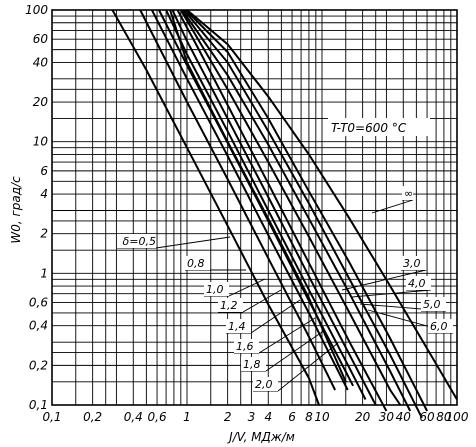  What do you see at coordinates (268, 417) in the screenshot?
I see `x-tick-label: 4` at bounding box center [268, 417].